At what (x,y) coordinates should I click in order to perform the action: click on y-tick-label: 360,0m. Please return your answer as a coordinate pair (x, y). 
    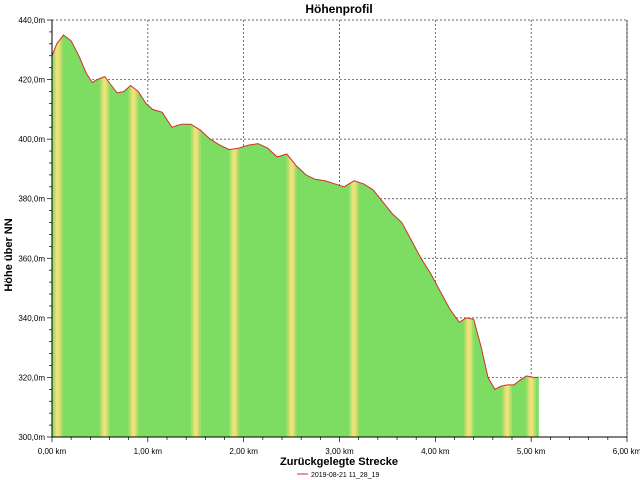
    Looking at the image, I should click on (31, 258).